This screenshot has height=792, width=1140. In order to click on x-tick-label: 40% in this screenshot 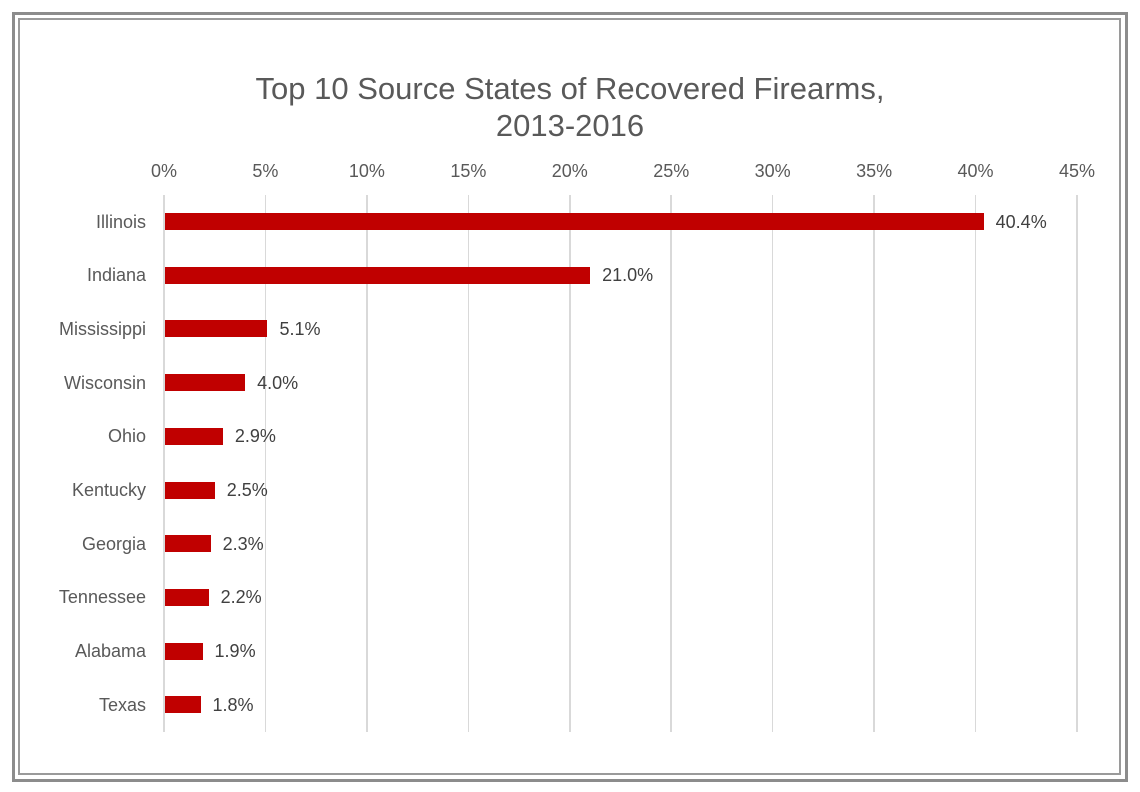, I will do `click(975, 171)`.